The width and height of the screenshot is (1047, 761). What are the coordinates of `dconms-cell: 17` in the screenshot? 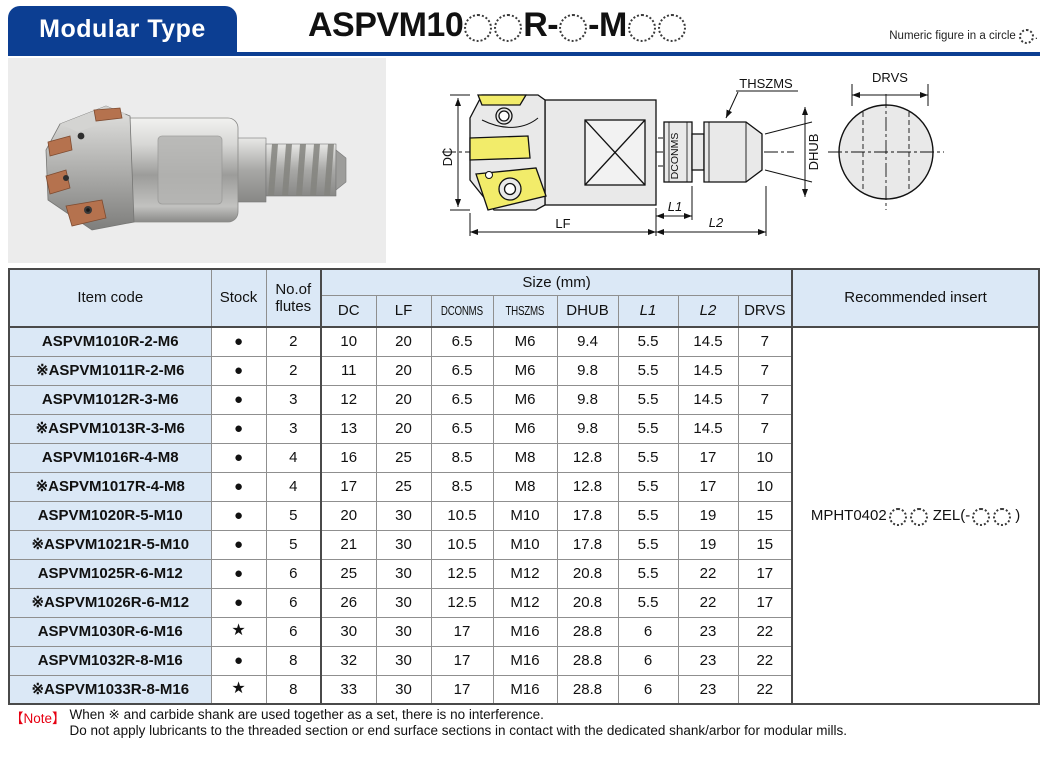 It's located at (462, 631).